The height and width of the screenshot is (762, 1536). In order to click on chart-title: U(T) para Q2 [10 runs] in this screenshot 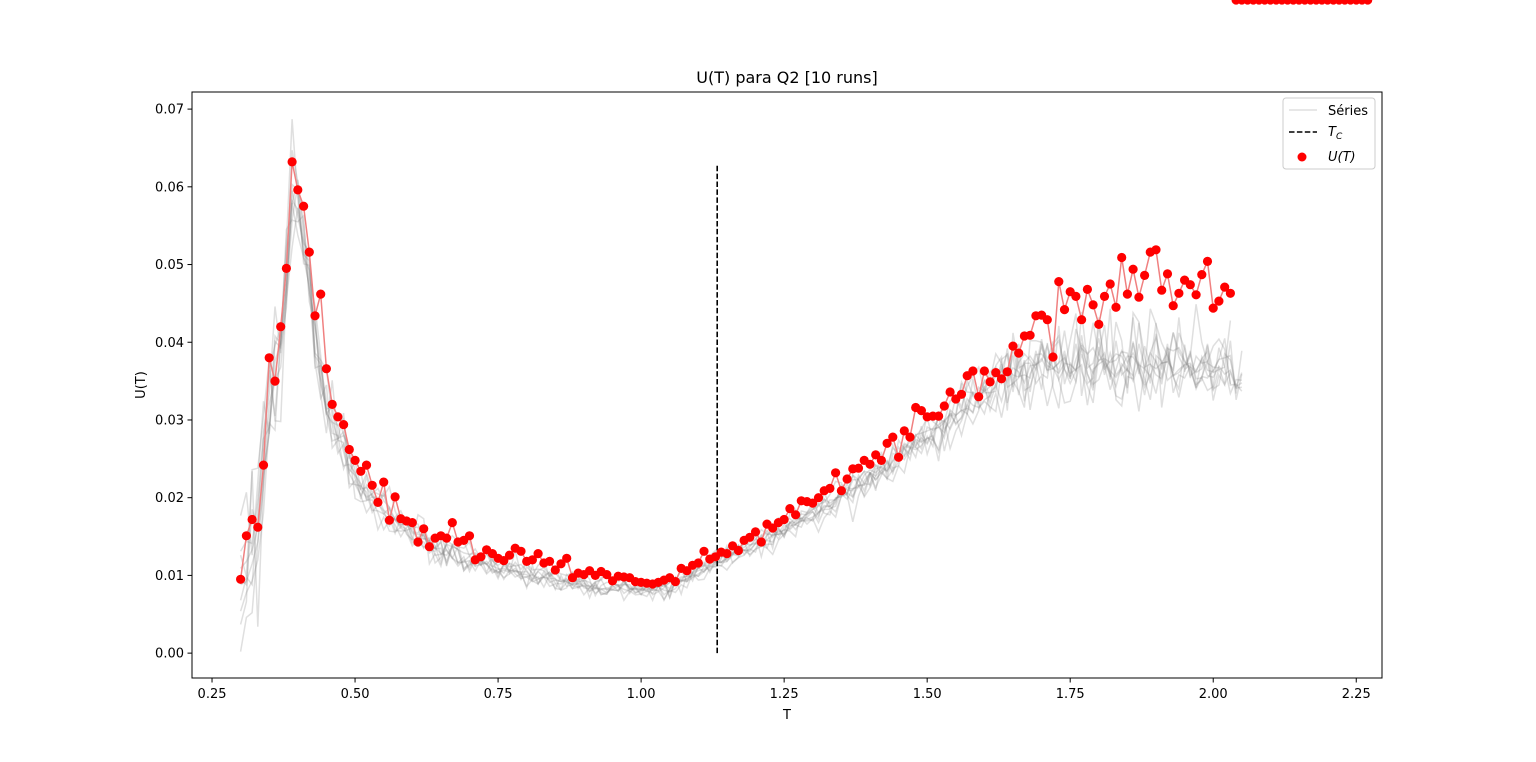, I will do `click(786, 77)`.